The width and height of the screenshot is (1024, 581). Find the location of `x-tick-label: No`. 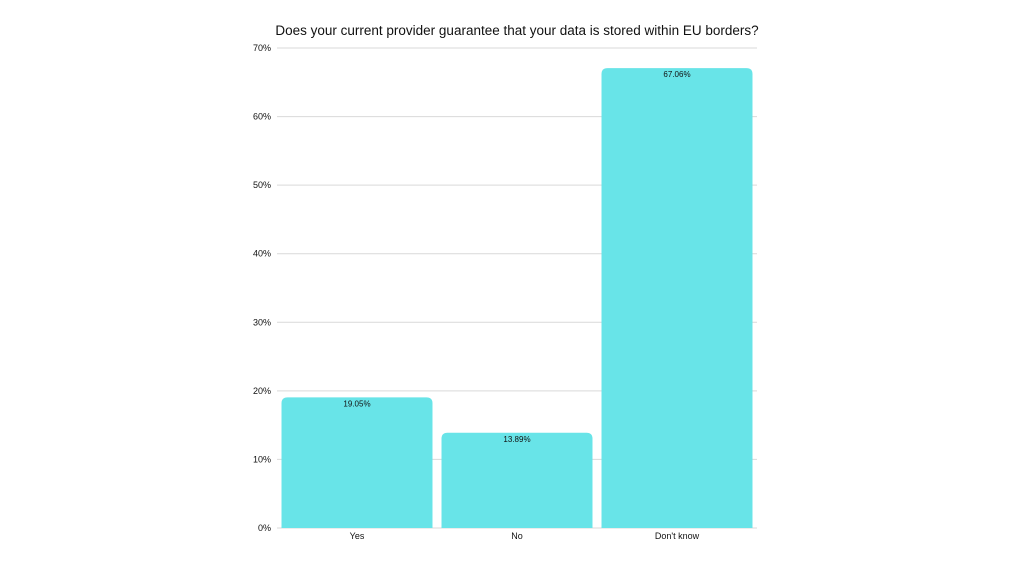

x-tick-label: No is located at coordinates (517, 536).